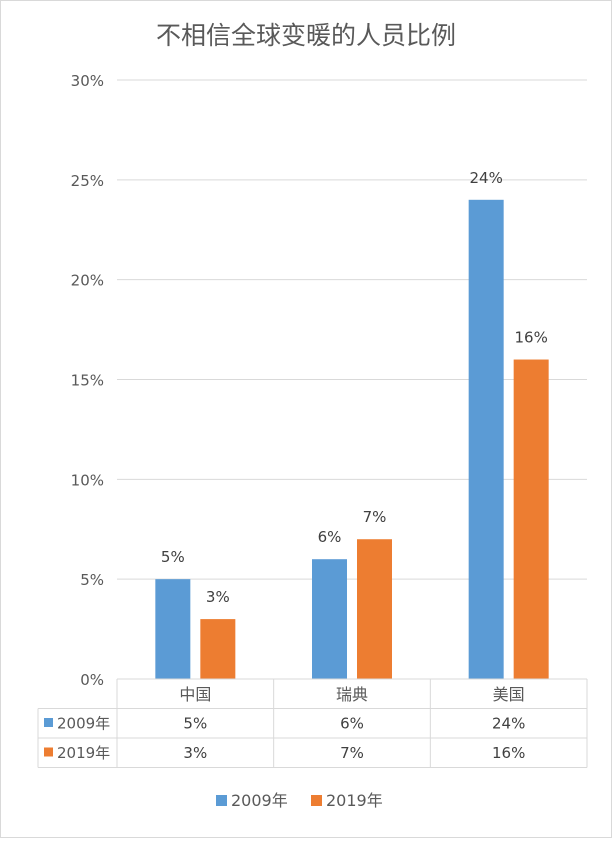 The width and height of the screenshot is (612, 843). What do you see at coordinates (83, 753) in the screenshot?
I see `table-series-name: 2019年` at bounding box center [83, 753].